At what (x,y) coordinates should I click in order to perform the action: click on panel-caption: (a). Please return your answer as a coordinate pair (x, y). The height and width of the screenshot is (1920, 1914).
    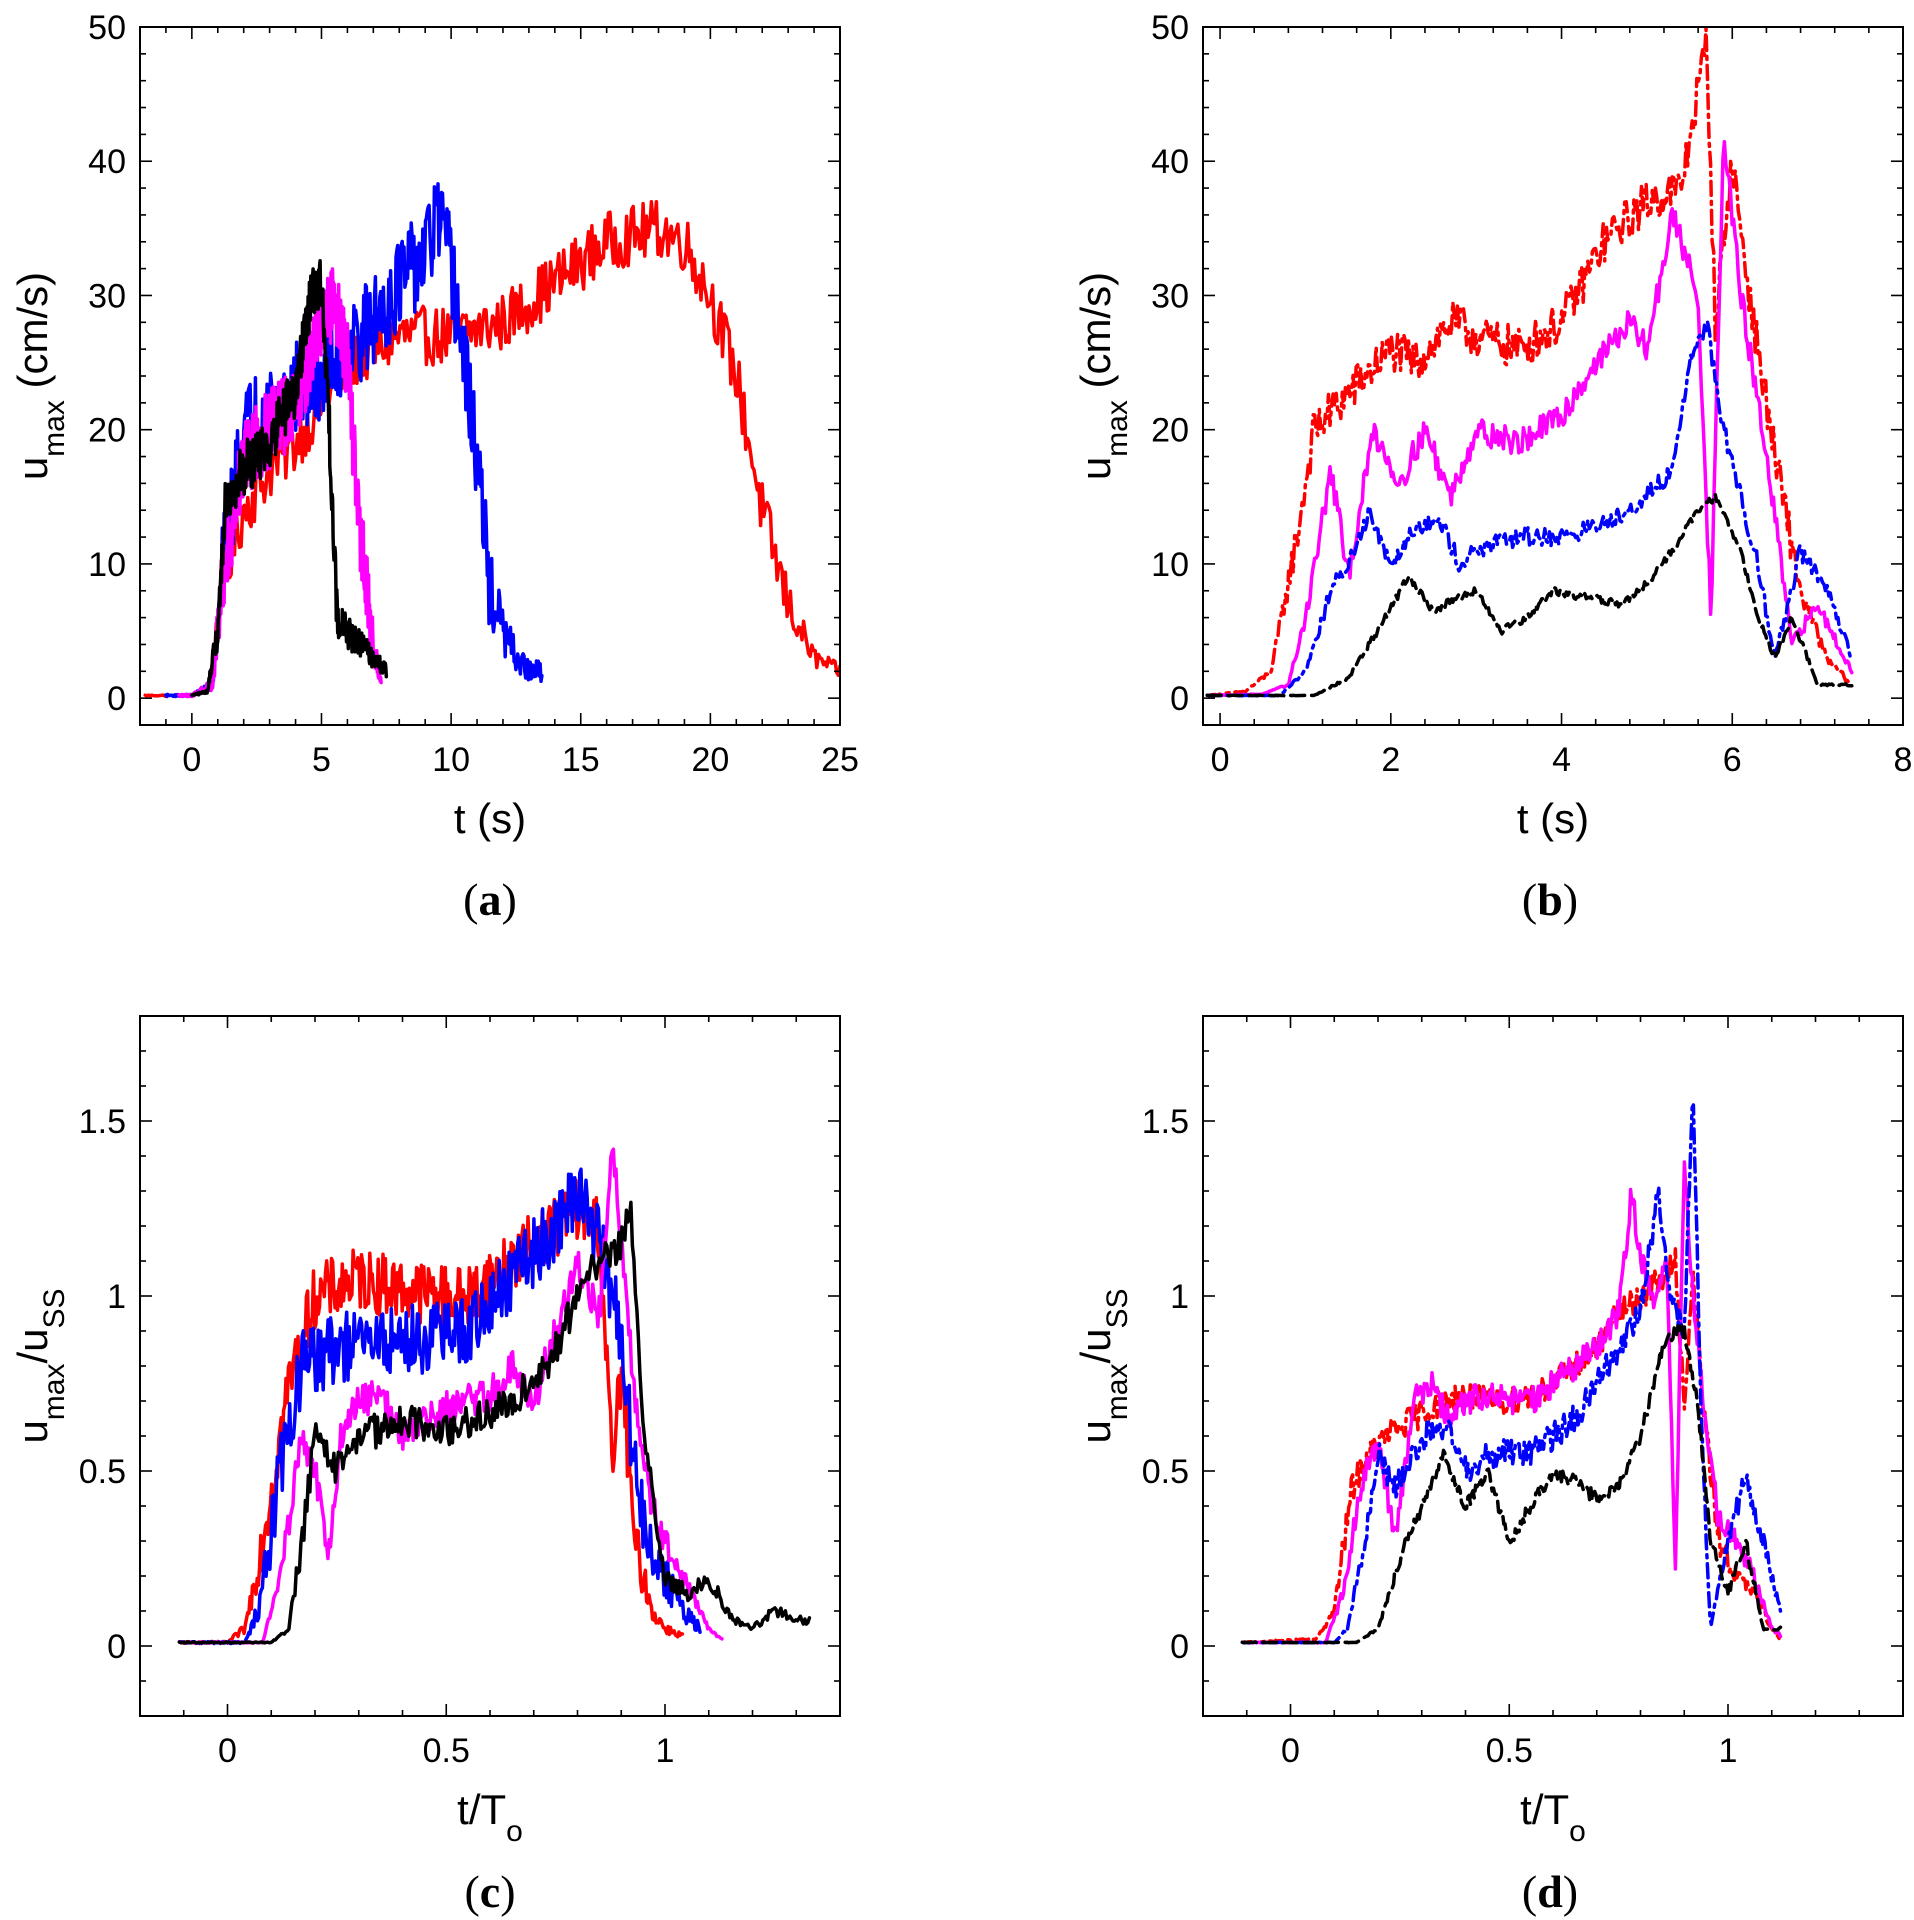
    Looking at the image, I should click on (490, 899).